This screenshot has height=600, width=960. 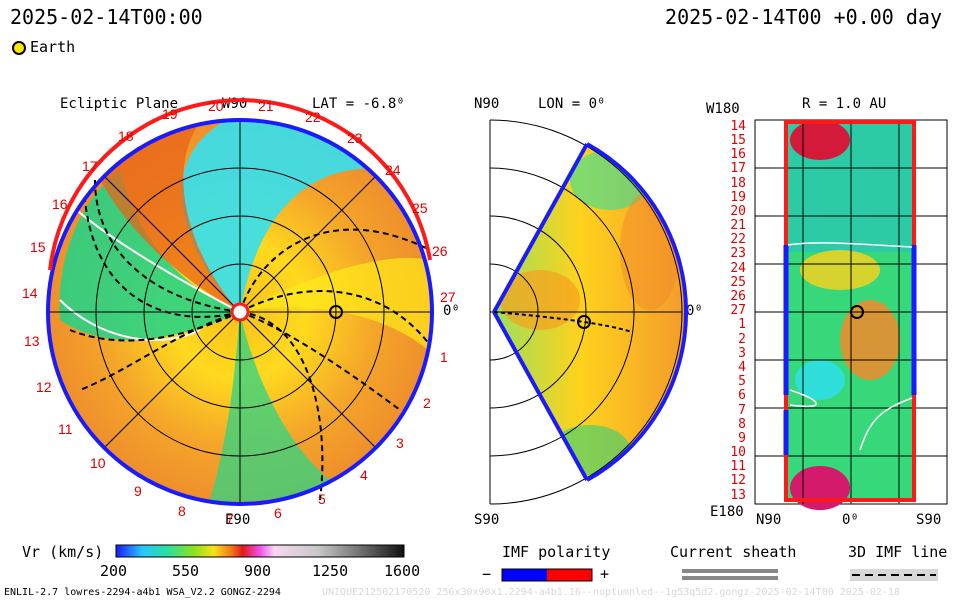 I want to click on ecl-tick-7: 7, so click(x=230, y=519).